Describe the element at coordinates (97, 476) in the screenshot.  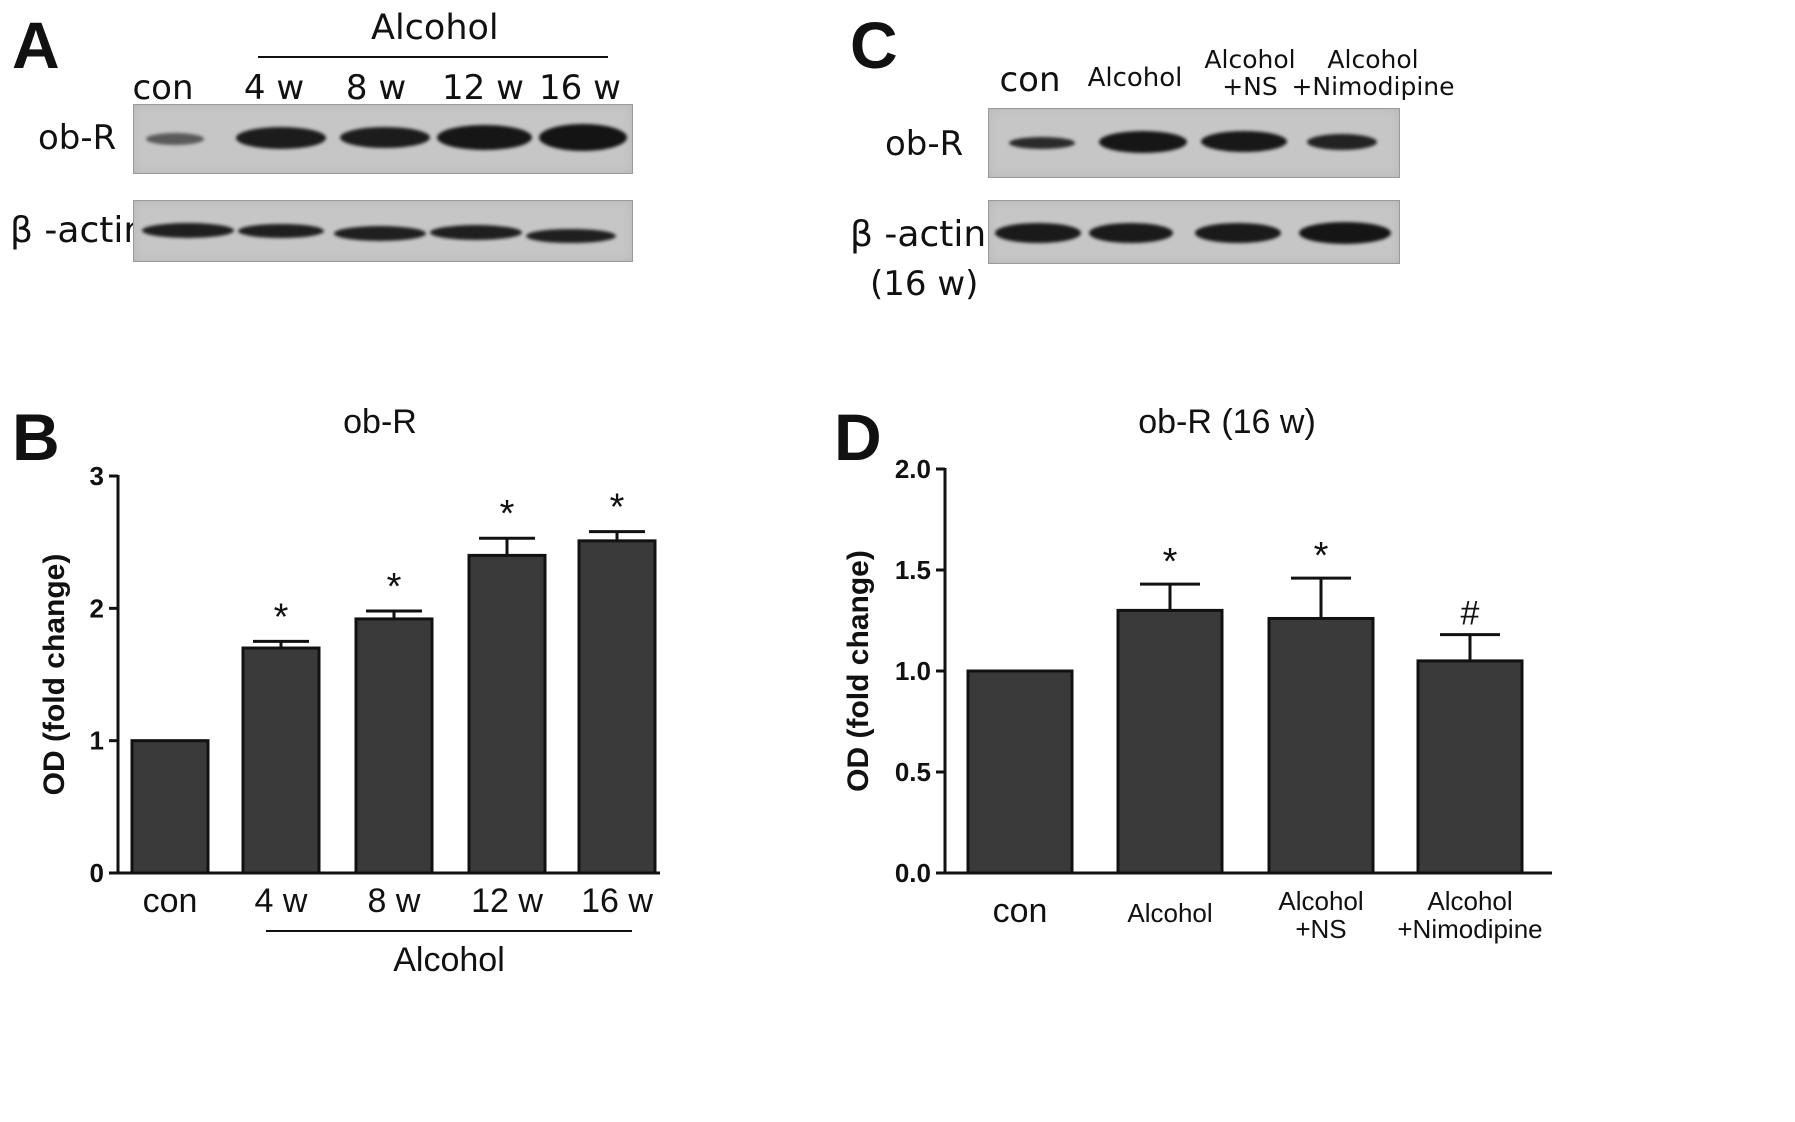
I see `y-tick-label: 3` at that location.